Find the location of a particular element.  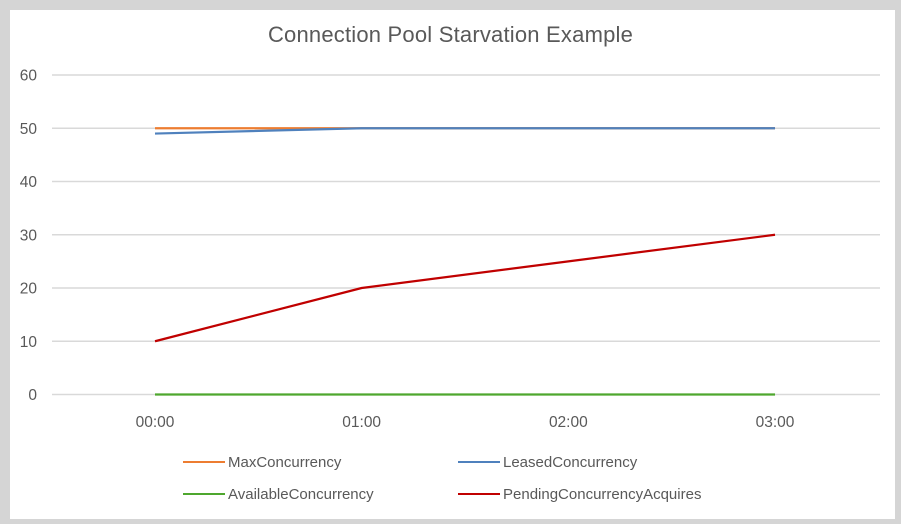

y-axis-labels: 0 10 20 30 40 50 60 is located at coordinates (29, 236).